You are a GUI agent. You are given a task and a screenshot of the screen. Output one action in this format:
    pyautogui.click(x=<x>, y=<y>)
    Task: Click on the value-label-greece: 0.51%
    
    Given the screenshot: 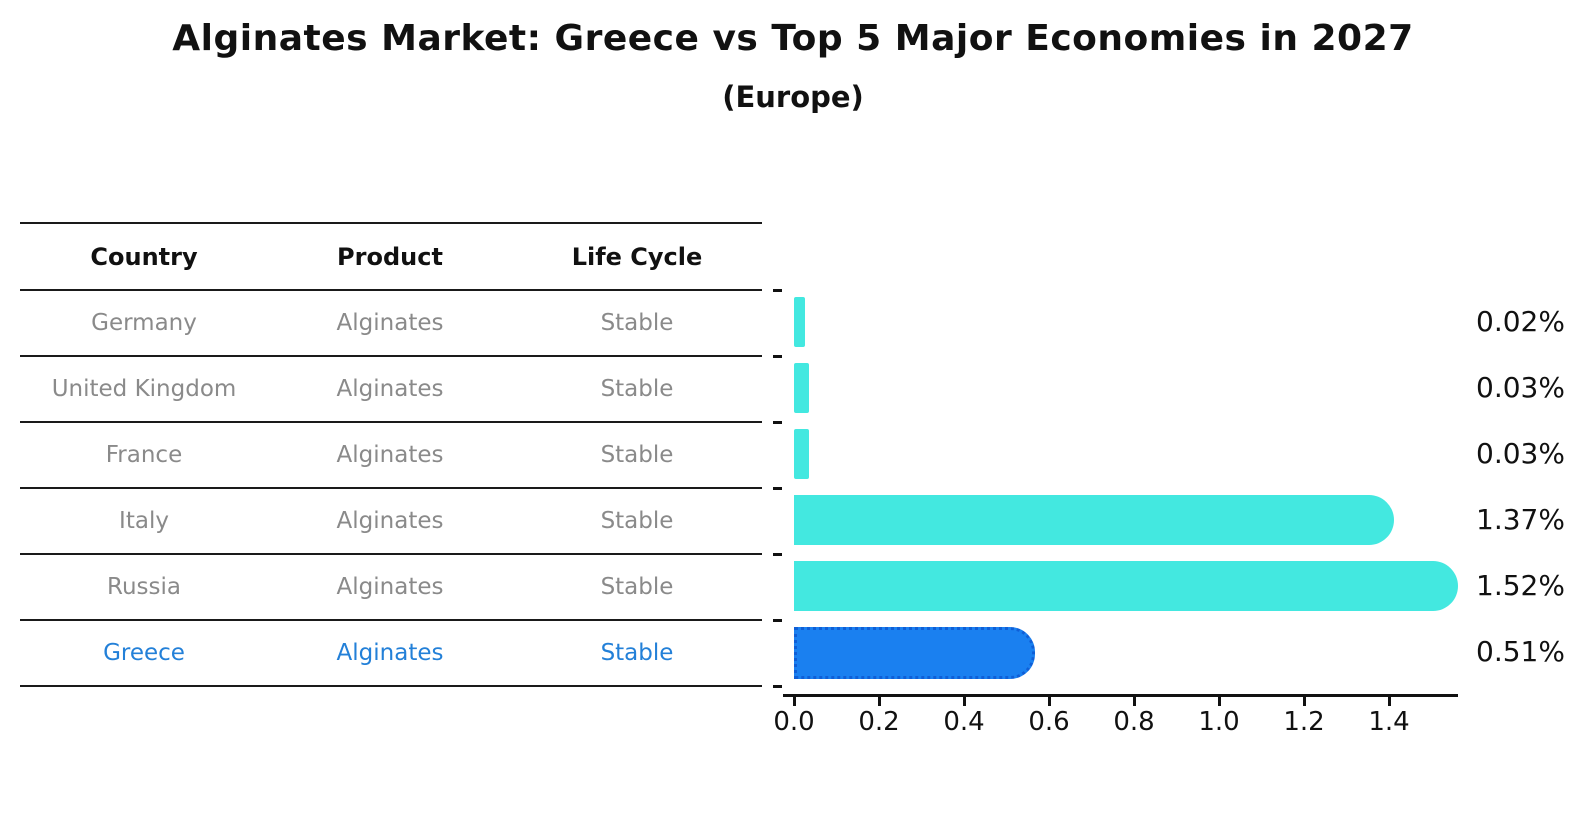 What is the action you would take?
    pyautogui.click(x=1520, y=651)
    